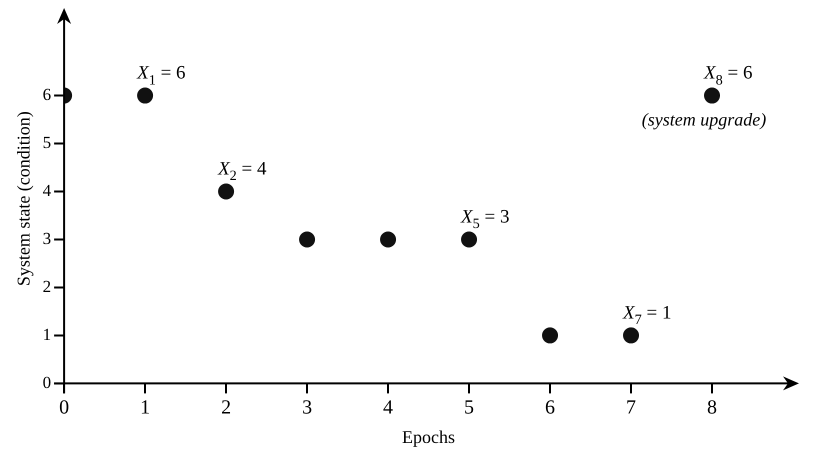  I want to click on y-tick-label: 0, so click(47, 382).